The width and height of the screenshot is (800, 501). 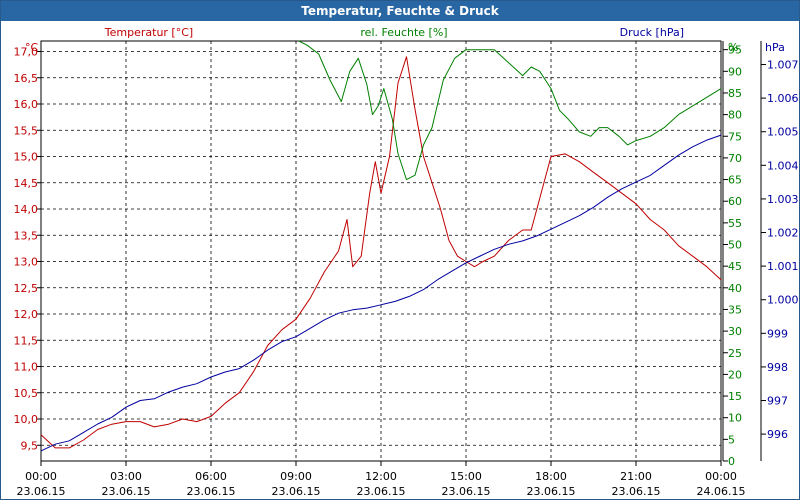 What do you see at coordinates (26, 183) in the screenshot?
I see `y-tick-label-temperature: 14,5` at bounding box center [26, 183].